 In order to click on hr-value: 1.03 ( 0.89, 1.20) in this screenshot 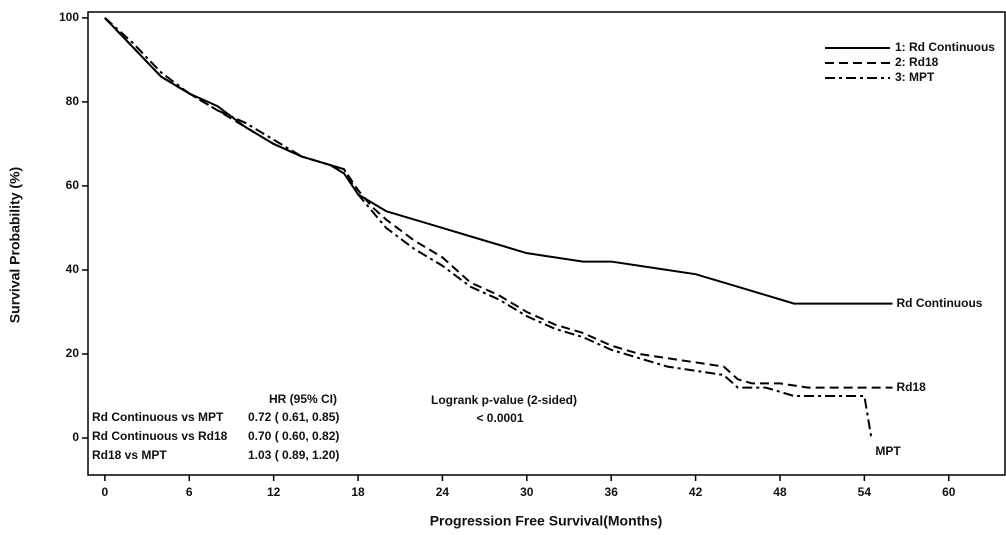, I will do `click(293, 455)`.